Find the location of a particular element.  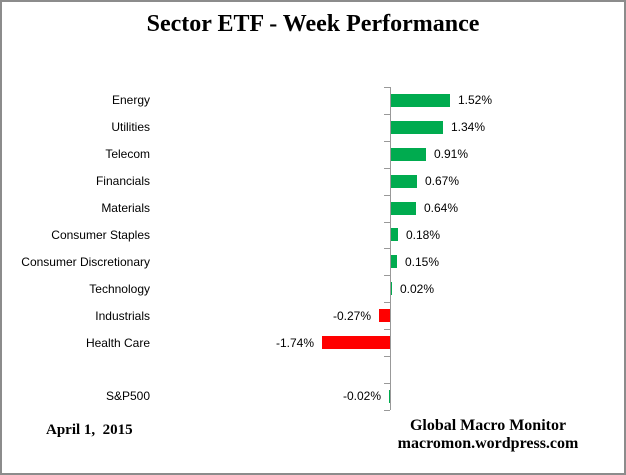

chart-title: Sector ETF - Week Performance is located at coordinates (313, 24).